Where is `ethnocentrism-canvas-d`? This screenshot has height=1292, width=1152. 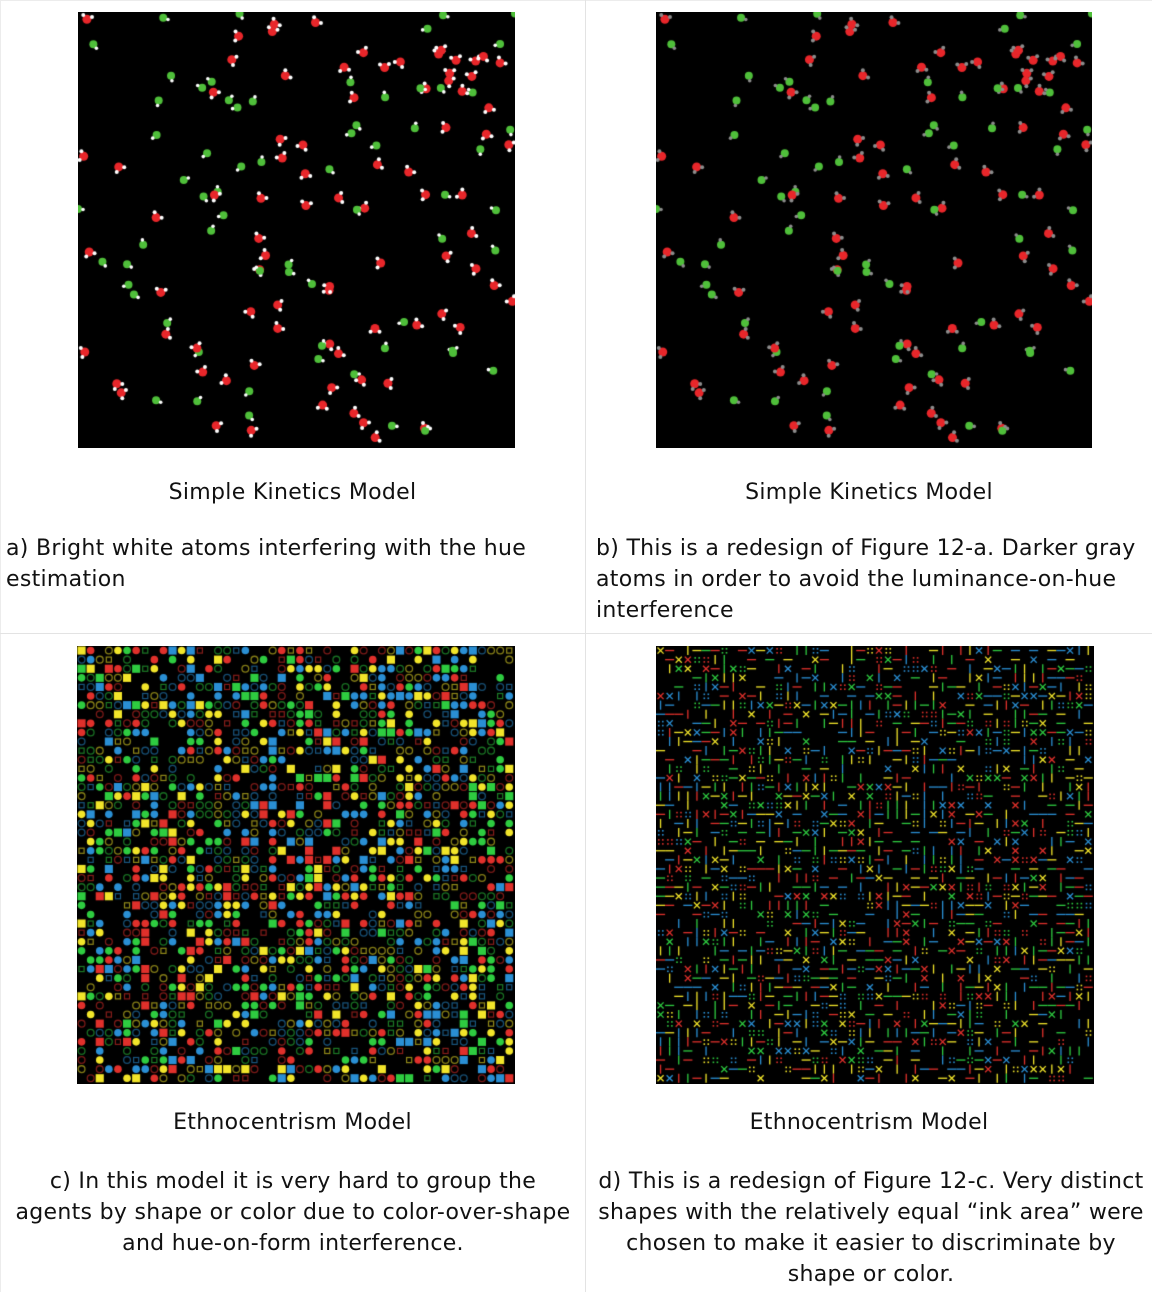
ethnocentrism-canvas-d is located at coordinates (875, 865).